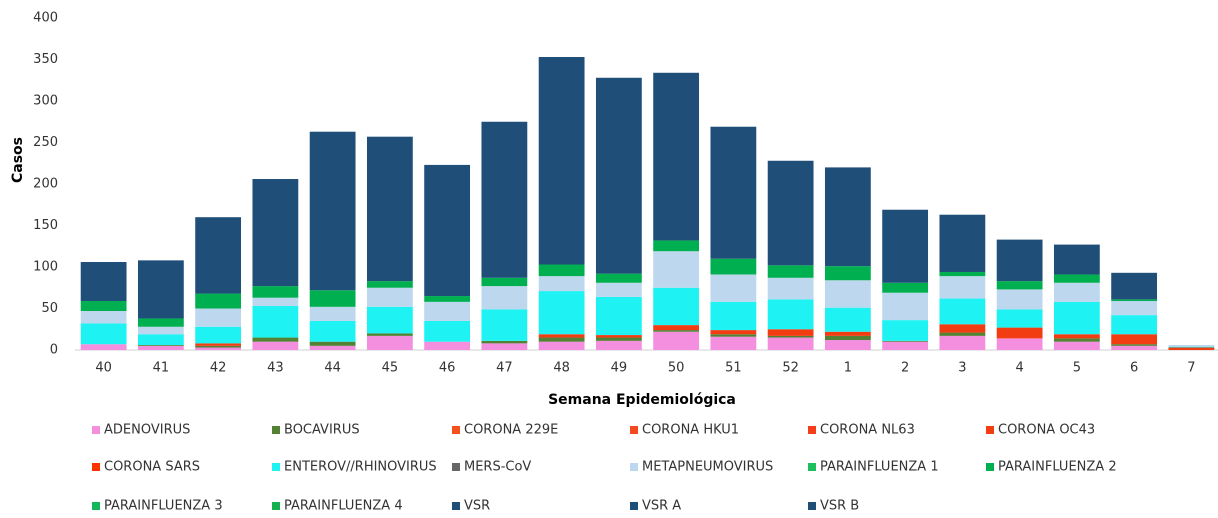 Image resolution: width=1218 pixels, height=518 pixels. Describe the element at coordinates (45, 18) in the screenshot. I see `y-tick-label: 400` at that location.